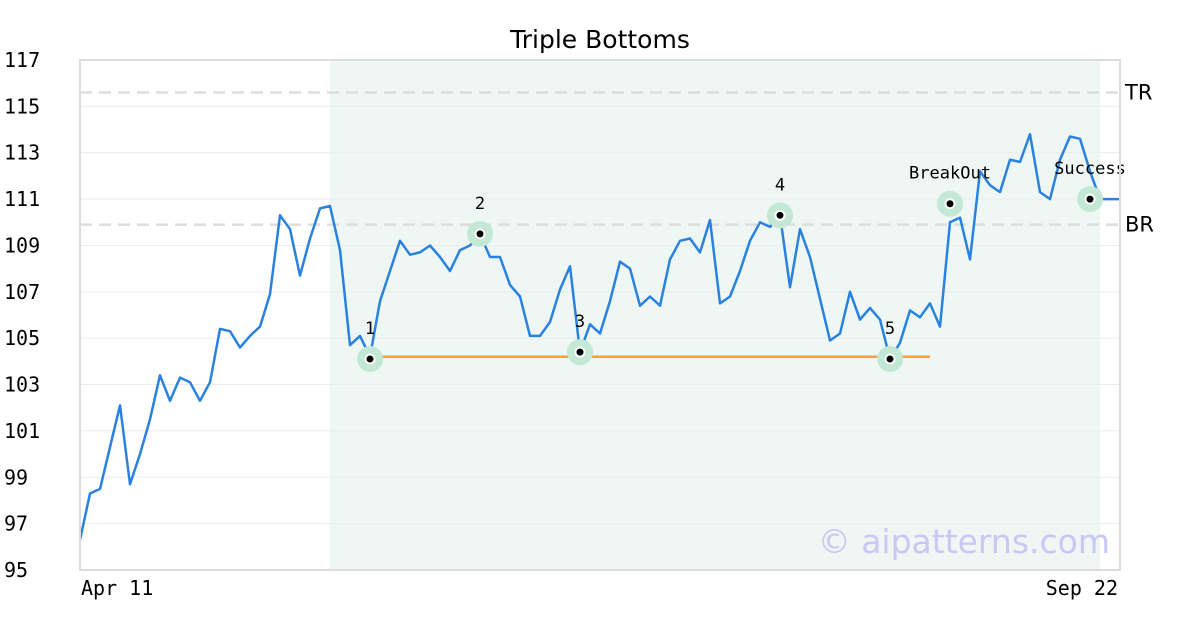 This screenshot has width=1200, height=630. I want to click on y-tick-label: 99, so click(16, 477).